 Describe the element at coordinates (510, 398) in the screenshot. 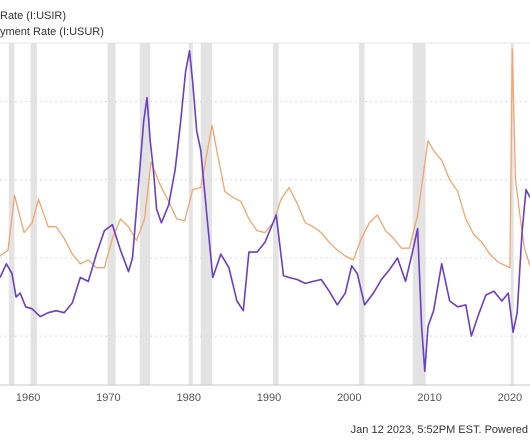

I see `x-tick-label-2020: 2020` at that location.